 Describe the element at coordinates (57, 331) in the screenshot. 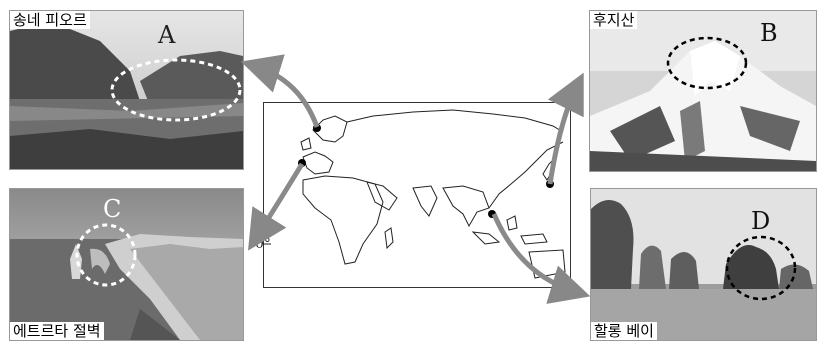

I see `place-label-c: 에트르타 절벽` at that location.